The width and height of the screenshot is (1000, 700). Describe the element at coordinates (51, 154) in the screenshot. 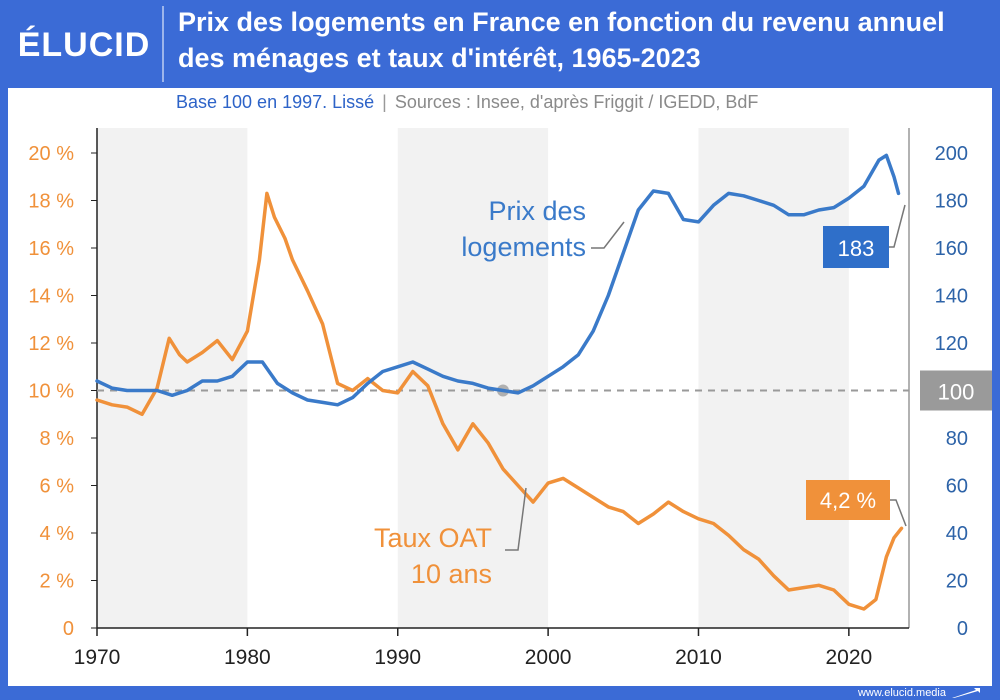

I see `y-left-tick-label: 20 %` at that location.